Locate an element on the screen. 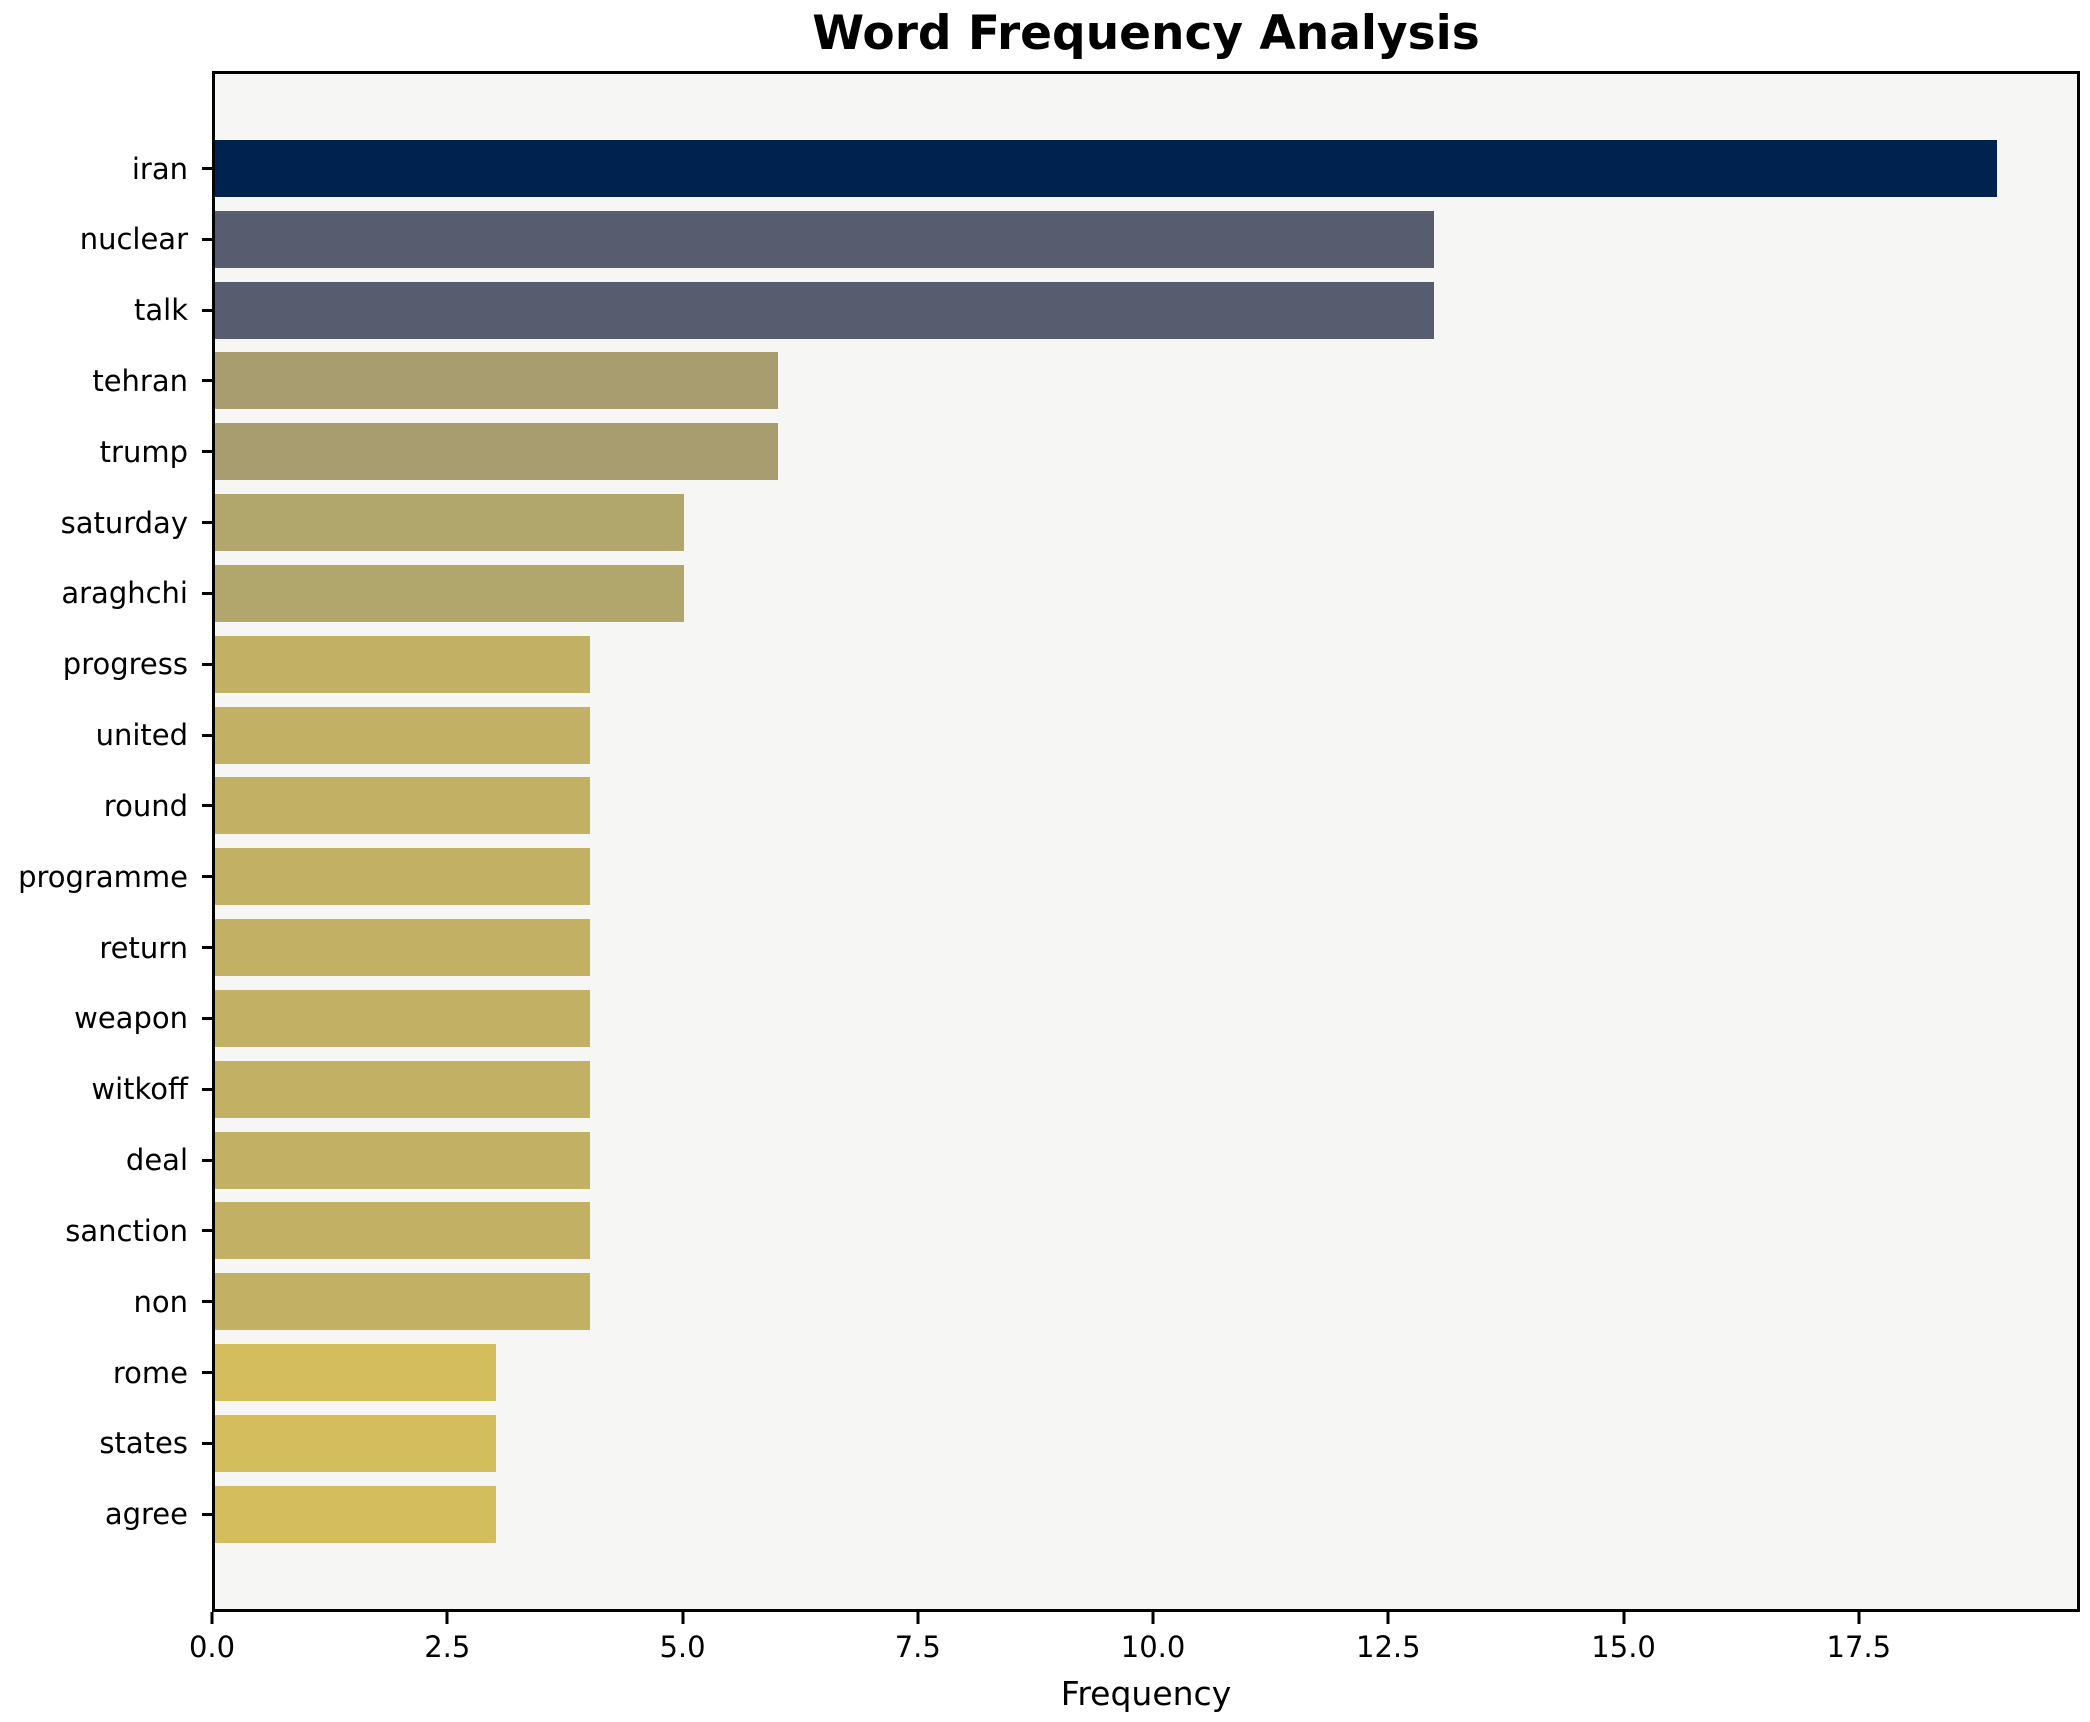 Image resolution: width=2090 pixels, height=1722 pixels. bar-row-programme: programme is located at coordinates (1047, 877).